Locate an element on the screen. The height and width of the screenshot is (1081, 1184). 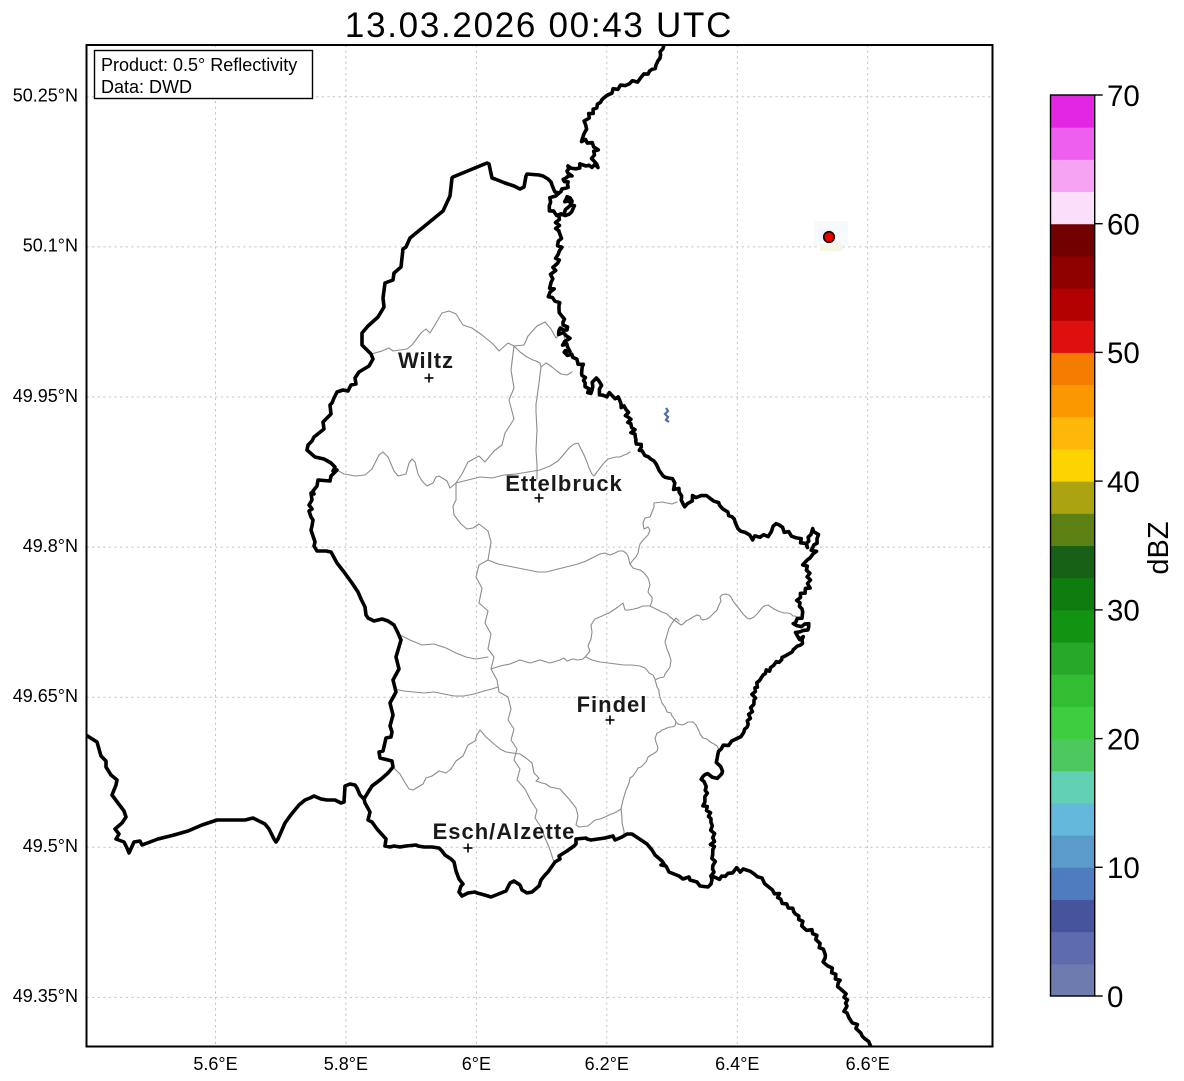
svg-text: Wiltz is located at coordinates (426, 360).